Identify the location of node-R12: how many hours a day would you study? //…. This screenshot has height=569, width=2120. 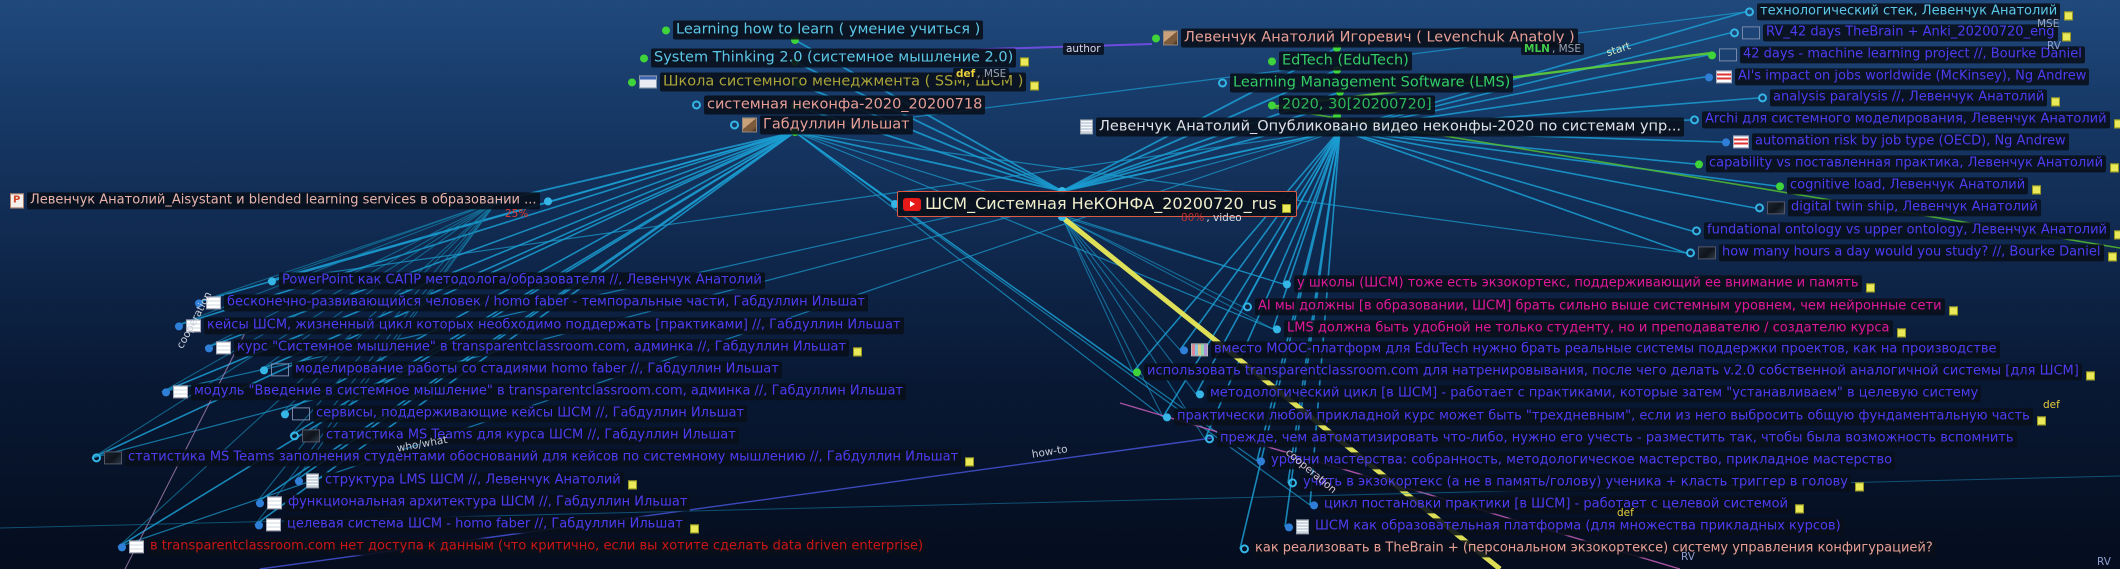
(1901, 253).